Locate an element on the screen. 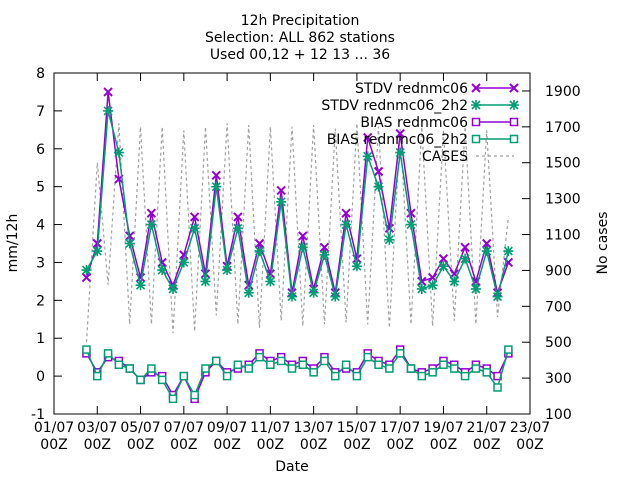  y2-tick-label: 700 is located at coordinates (558, 307).